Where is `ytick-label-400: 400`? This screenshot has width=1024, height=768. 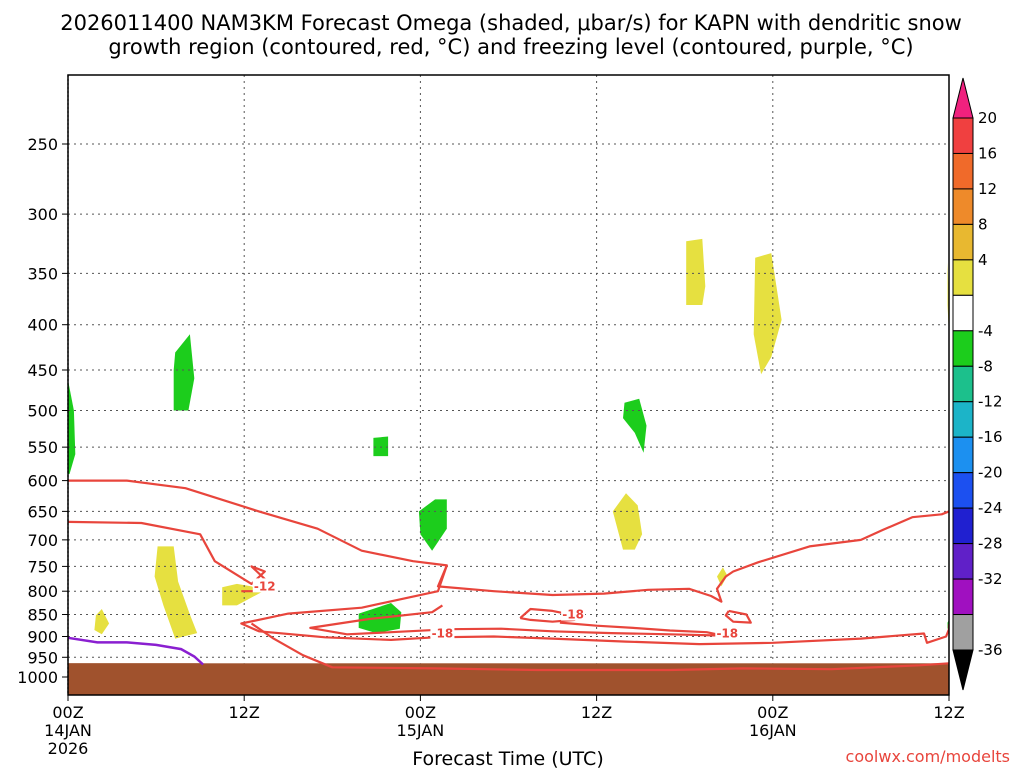
ytick-label-400: 400 is located at coordinates (42, 325).